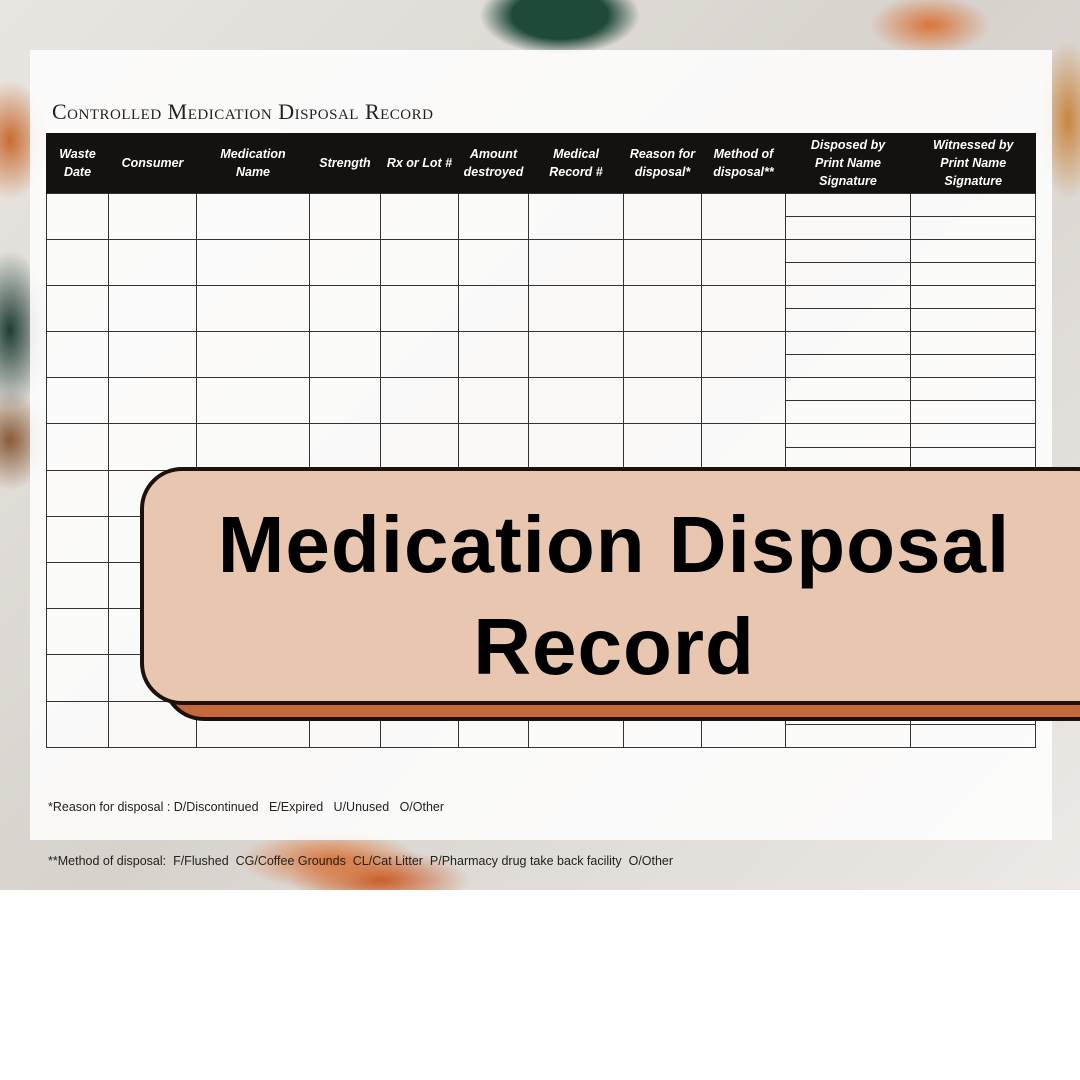 The height and width of the screenshot is (1080, 1080). What do you see at coordinates (662, 163) in the screenshot?
I see `column-header: Reason for disposal*` at bounding box center [662, 163].